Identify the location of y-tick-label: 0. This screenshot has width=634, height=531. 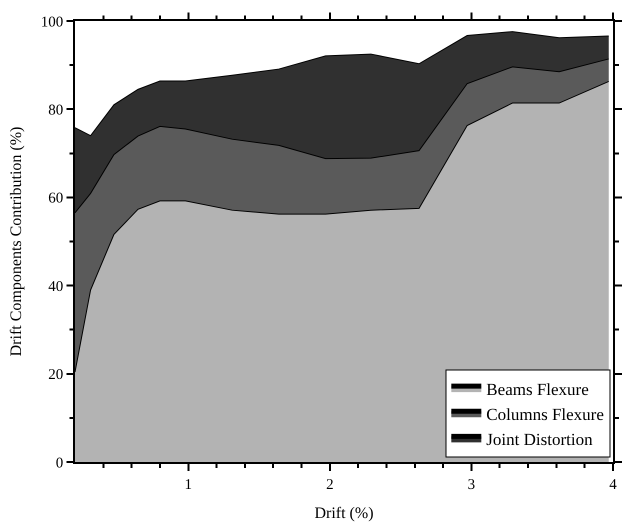
(60, 463).